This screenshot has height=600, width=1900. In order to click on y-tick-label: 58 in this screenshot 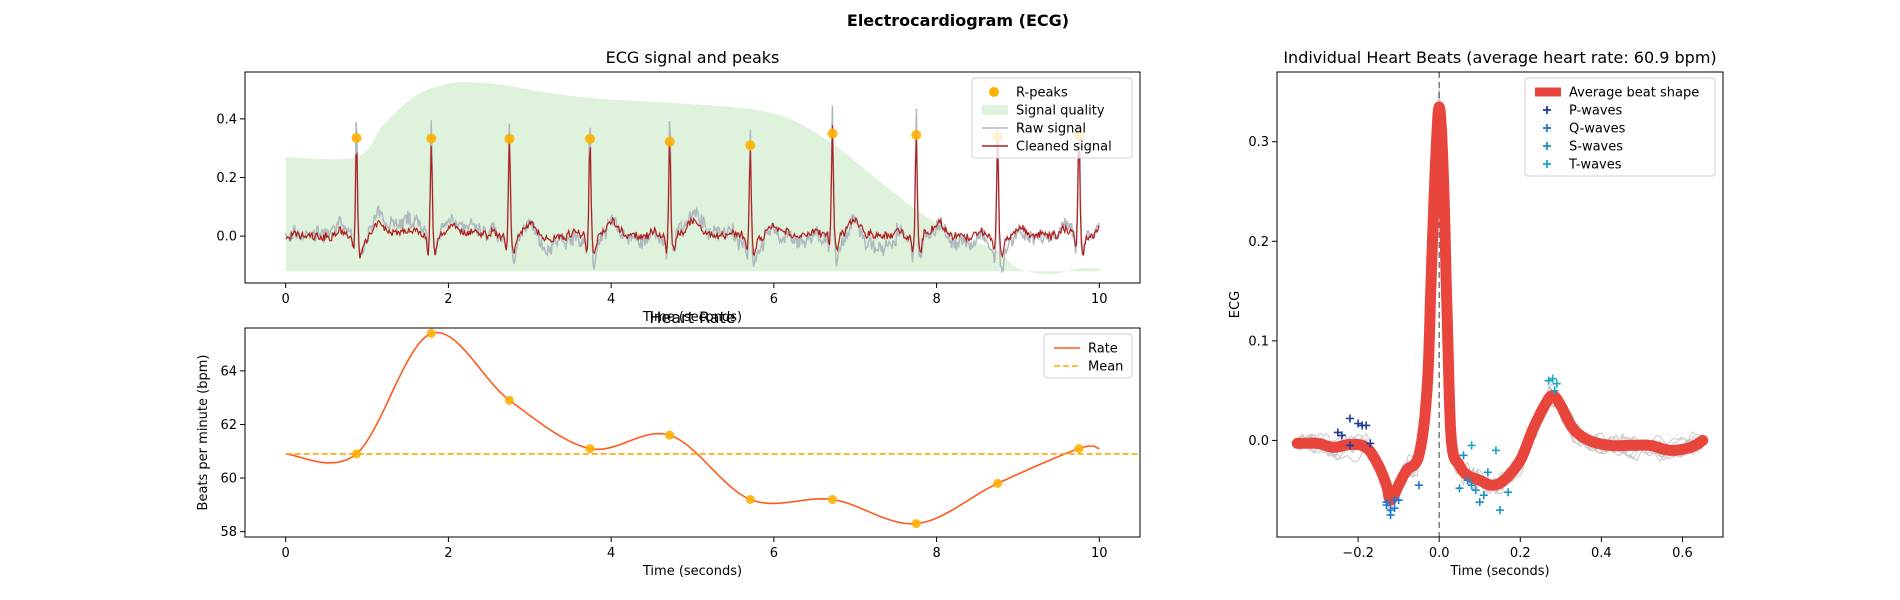, I will do `click(228, 532)`.